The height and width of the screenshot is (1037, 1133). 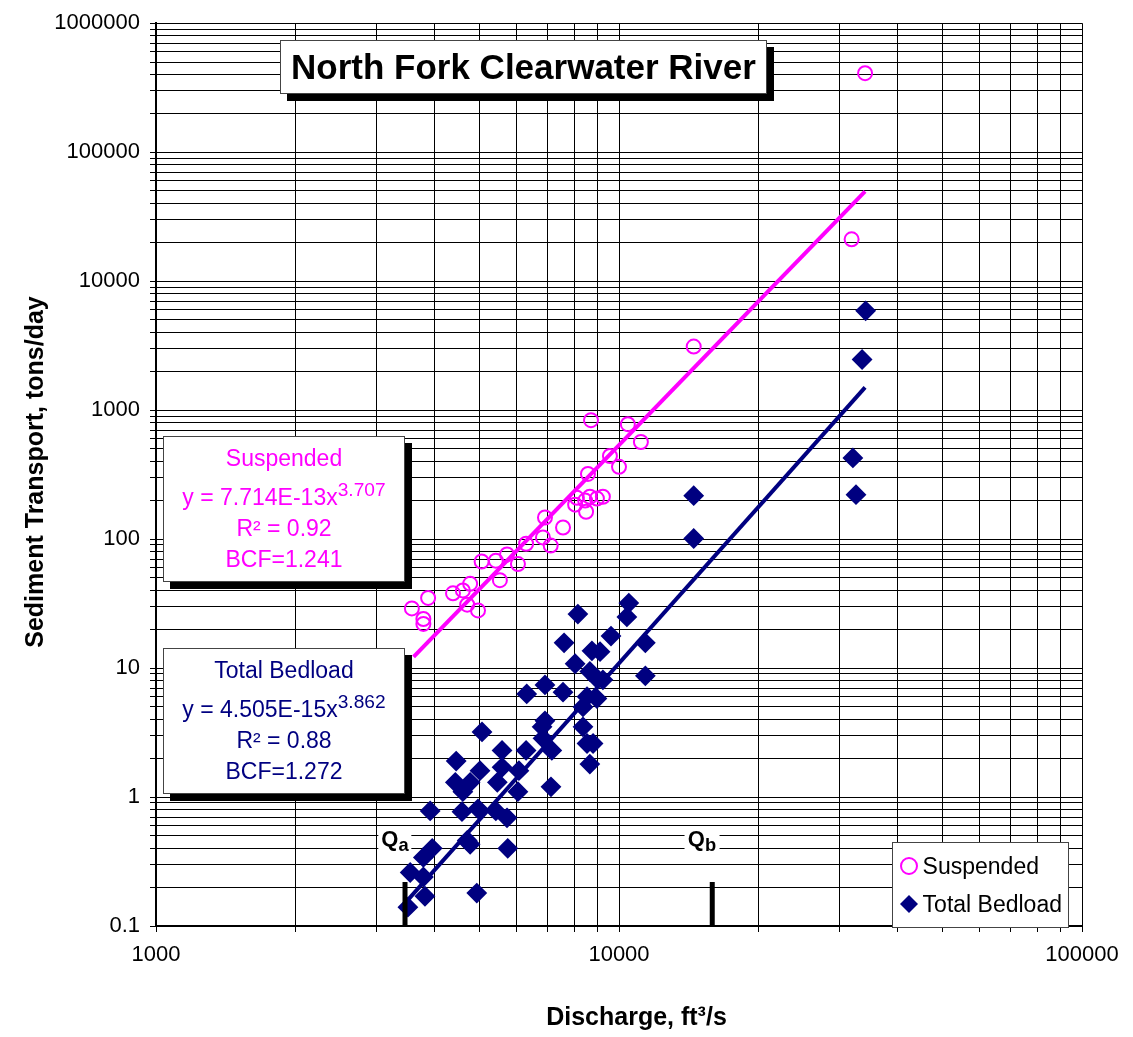 What do you see at coordinates (636, 1016) in the screenshot?
I see `x-axis-title: Discharge, ft³/s` at bounding box center [636, 1016].